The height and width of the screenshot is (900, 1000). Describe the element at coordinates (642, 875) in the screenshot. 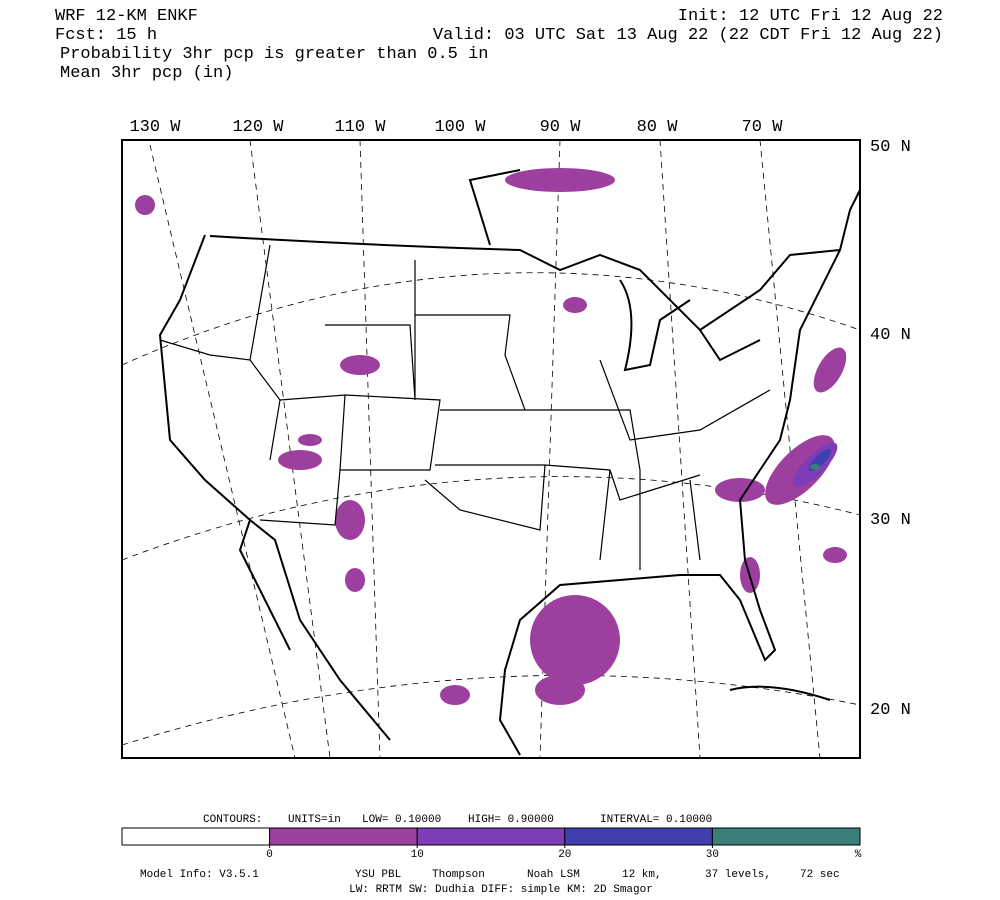

I see `resolution: 12 km,` at that location.